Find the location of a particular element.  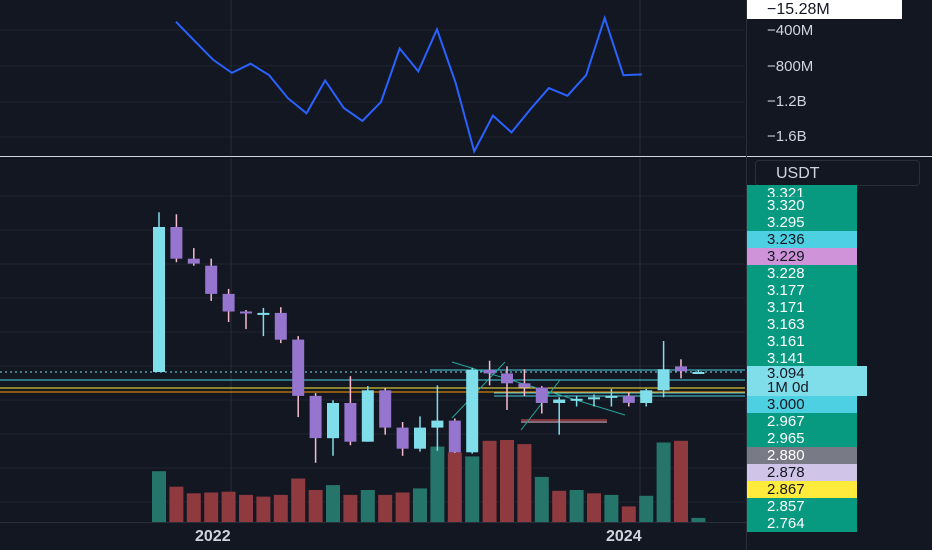

price-label: 3.000 is located at coordinates (802, 404).